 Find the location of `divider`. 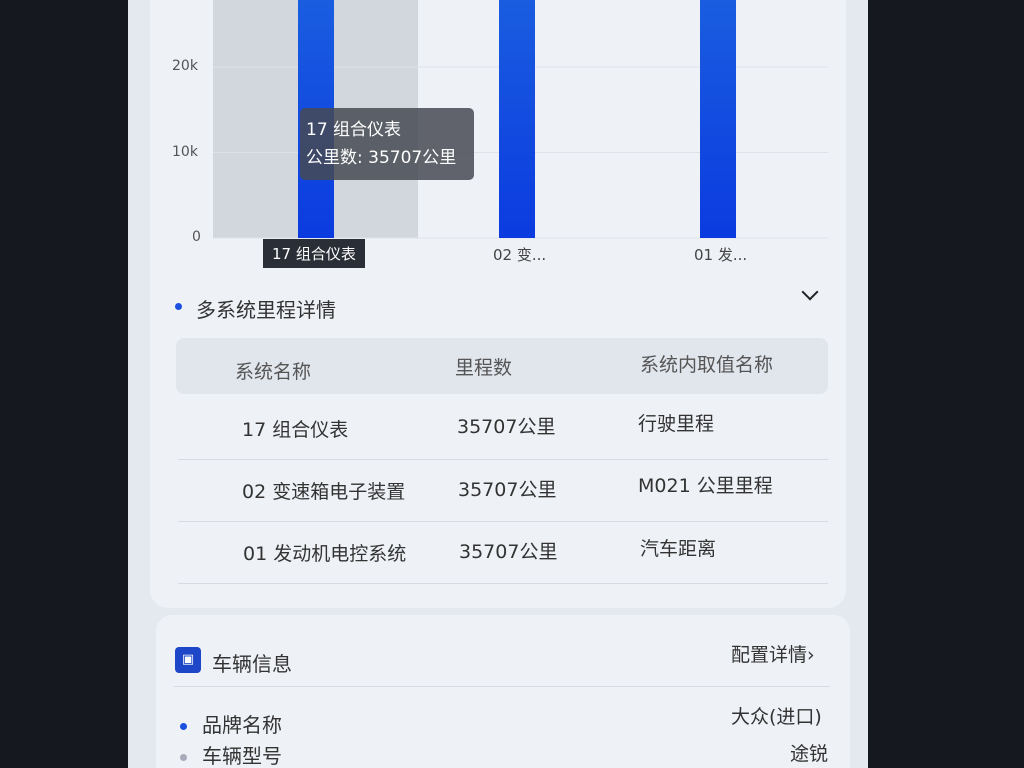

divider is located at coordinates (502, 686).